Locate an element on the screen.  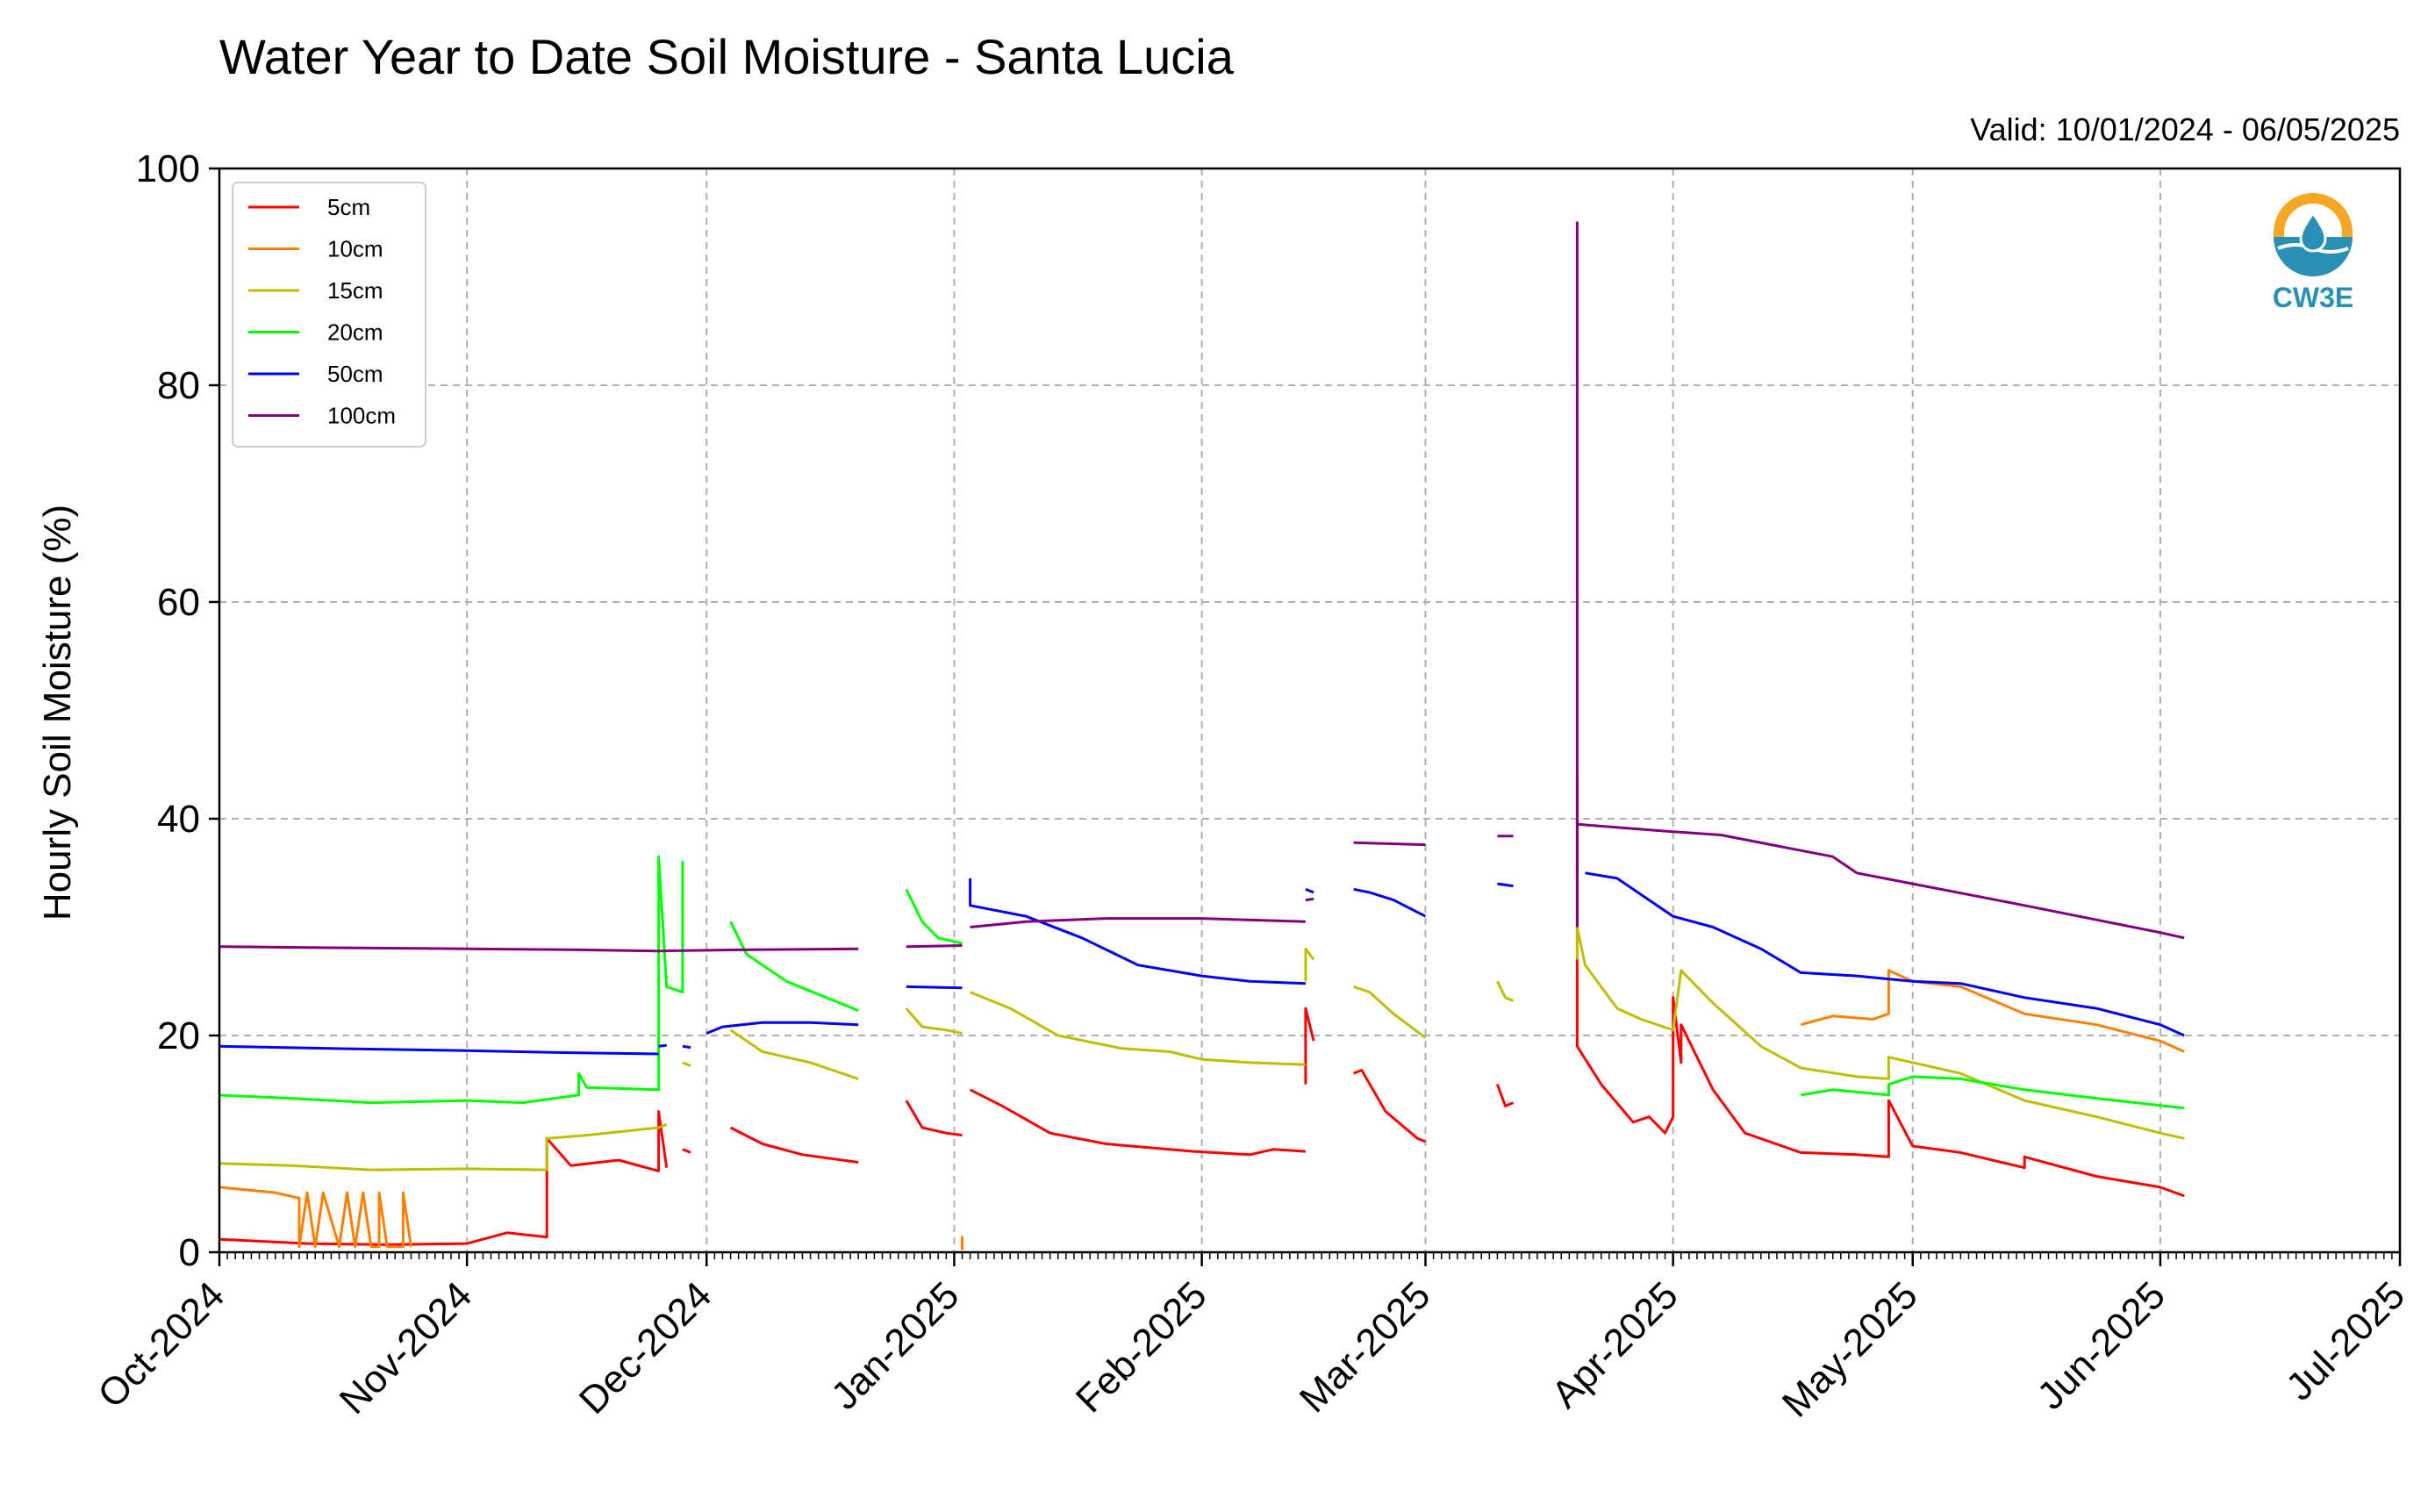
series-15cm is located at coordinates (1202, 1049).